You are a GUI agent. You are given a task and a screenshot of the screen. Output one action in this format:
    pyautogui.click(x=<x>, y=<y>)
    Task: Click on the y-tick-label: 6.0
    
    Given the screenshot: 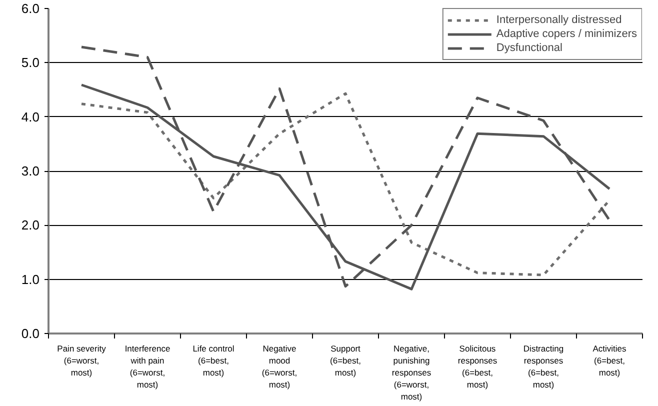 What is the action you would take?
    pyautogui.click(x=30, y=8)
    